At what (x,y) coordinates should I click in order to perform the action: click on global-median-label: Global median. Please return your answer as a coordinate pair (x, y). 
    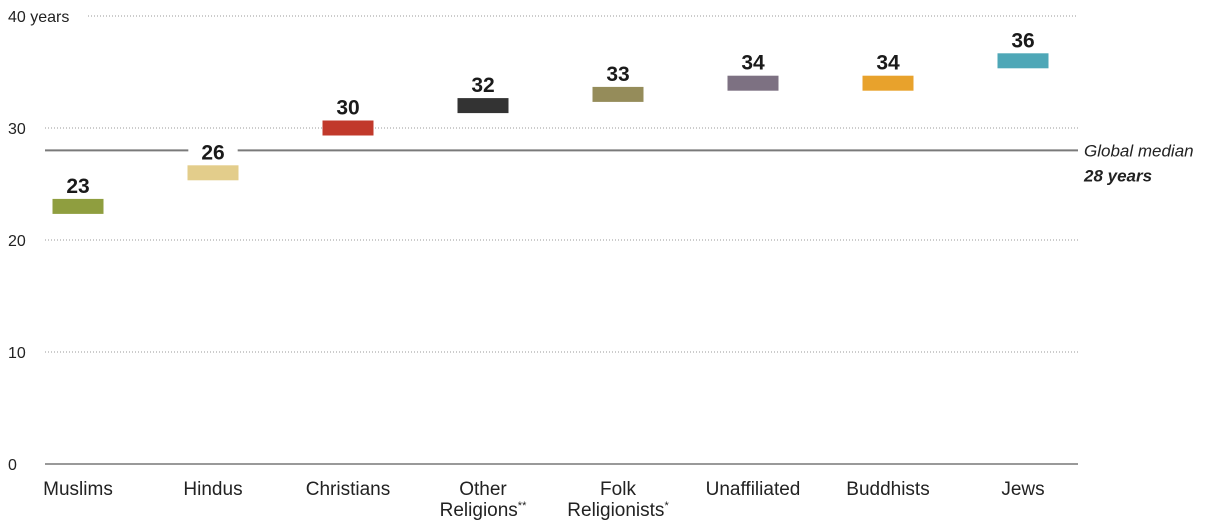
    Looking at the image, I should click on (1139, 150).